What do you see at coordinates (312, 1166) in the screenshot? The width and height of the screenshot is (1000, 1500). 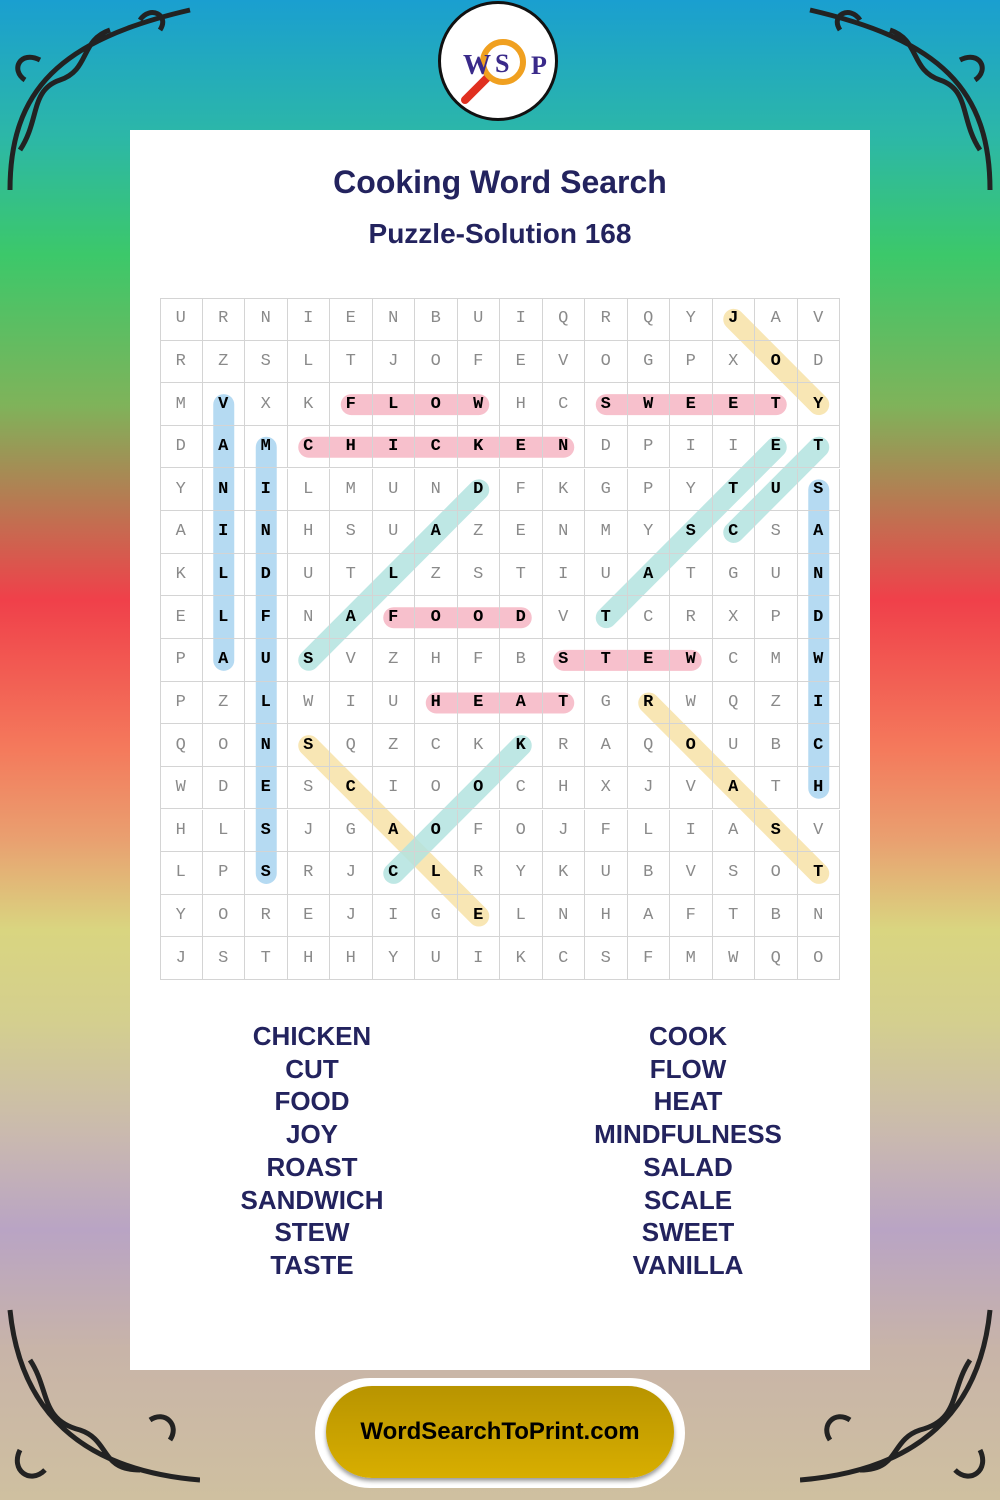 I see `word-list-item: ROAST` at bounding box center [312, 1166].